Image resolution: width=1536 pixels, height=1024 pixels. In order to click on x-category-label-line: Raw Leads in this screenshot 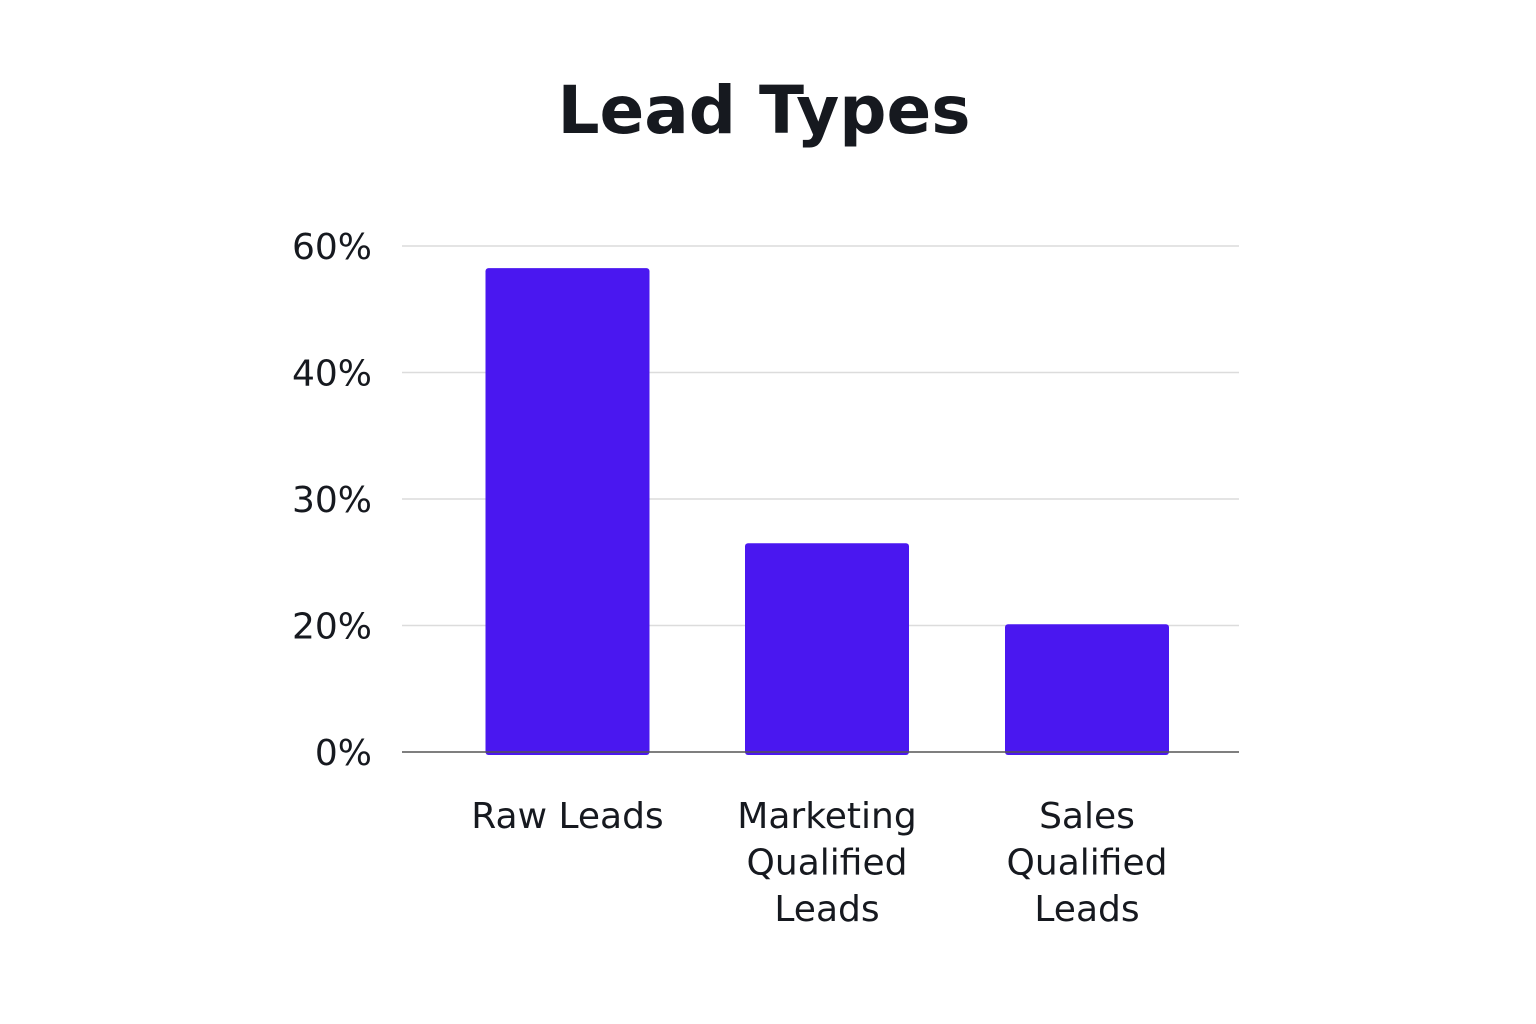, I will do `click(567, 816)`.